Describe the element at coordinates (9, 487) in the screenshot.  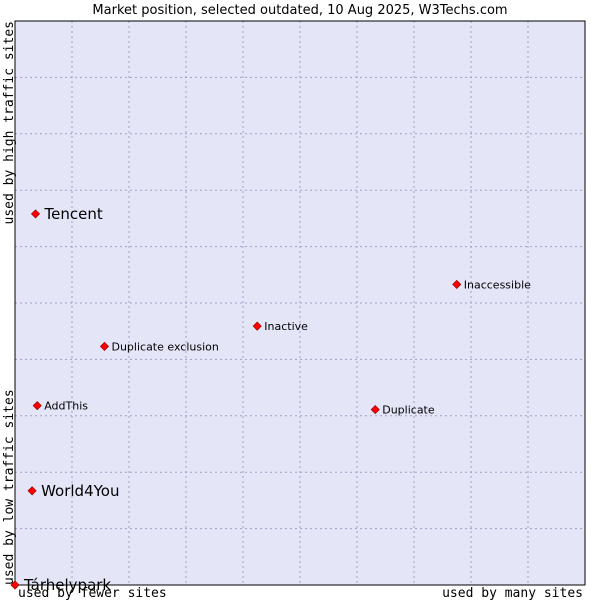
I see `y-axis-label-bottom: used by low traffic sites` at that location.